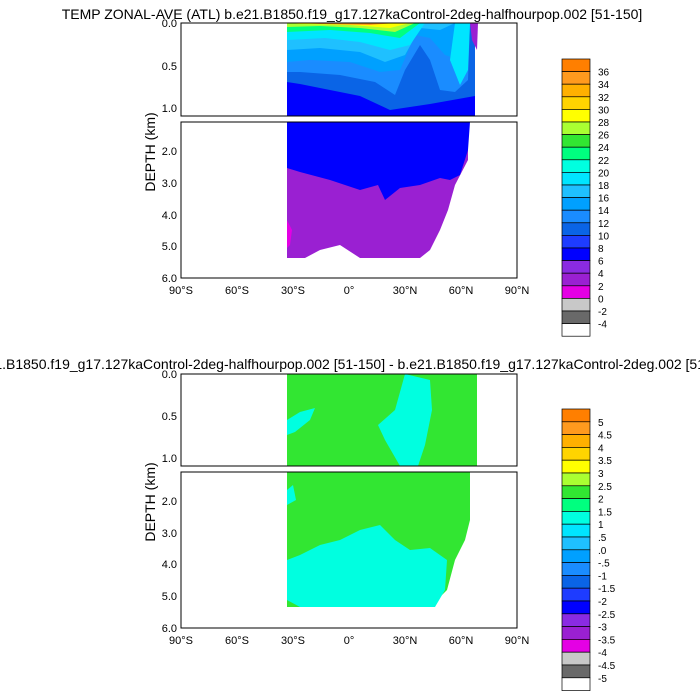 This screenshot has width=700, height=700. What do you see at coordinates (604, 161) in the screenshot?
I see `colorbar-label: 22` at bounding box center [604, 161].